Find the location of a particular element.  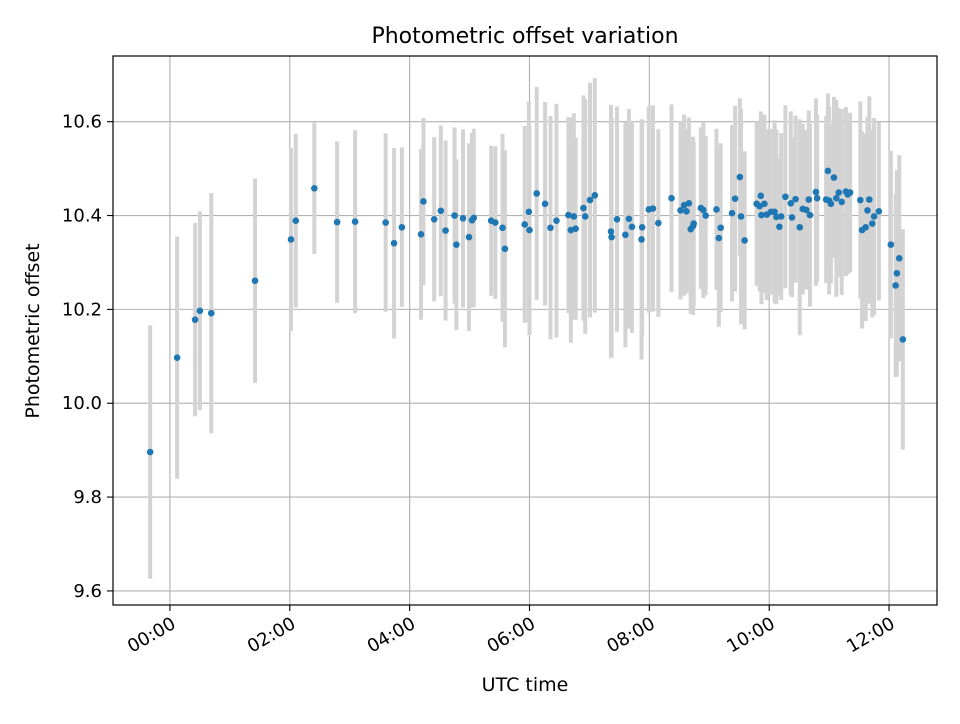

y-tick-label: 10.4 is located at coordinates (82, 216).